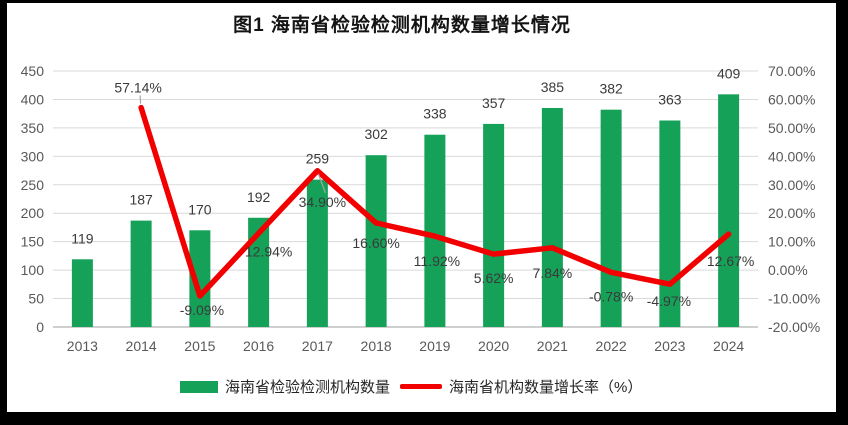  I want to click on left-axis-tick: 0, so click(40, 327).